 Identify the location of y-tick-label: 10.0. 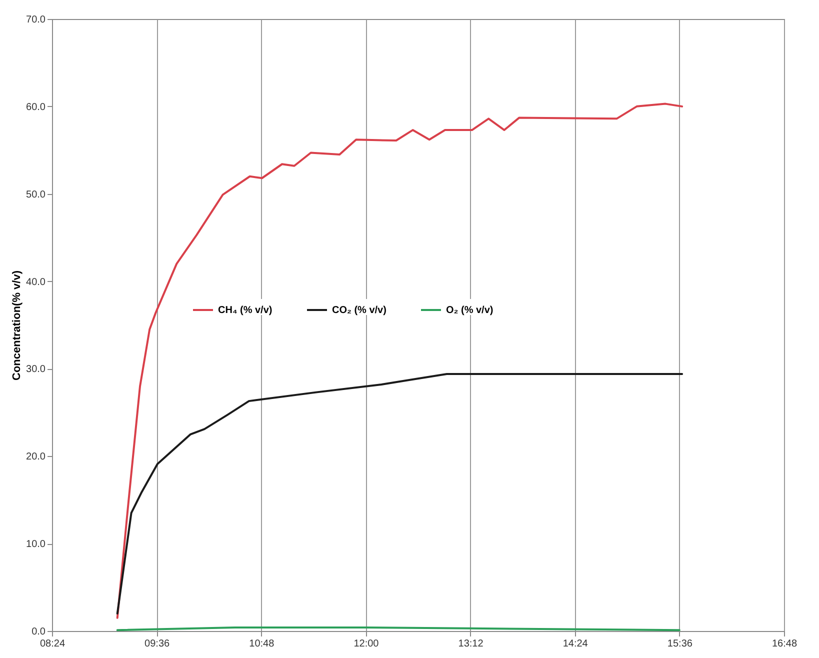
(36, 544).